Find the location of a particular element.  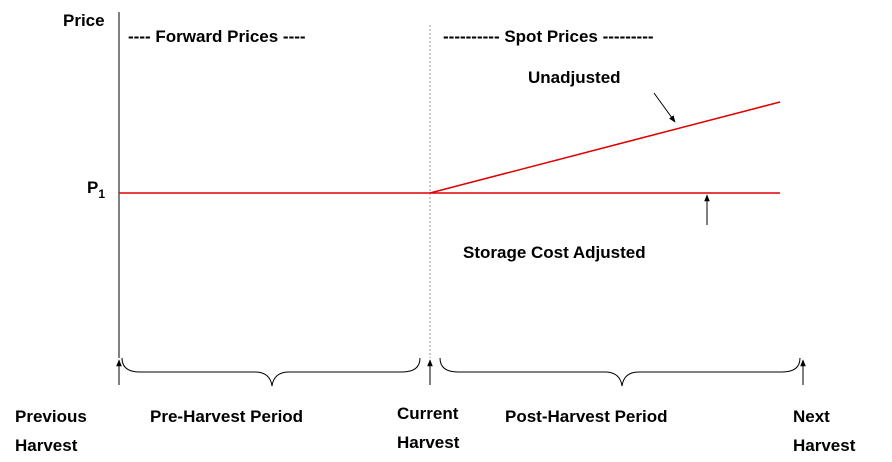

line-label: Unadjusted is located at coordinates (574, 77).